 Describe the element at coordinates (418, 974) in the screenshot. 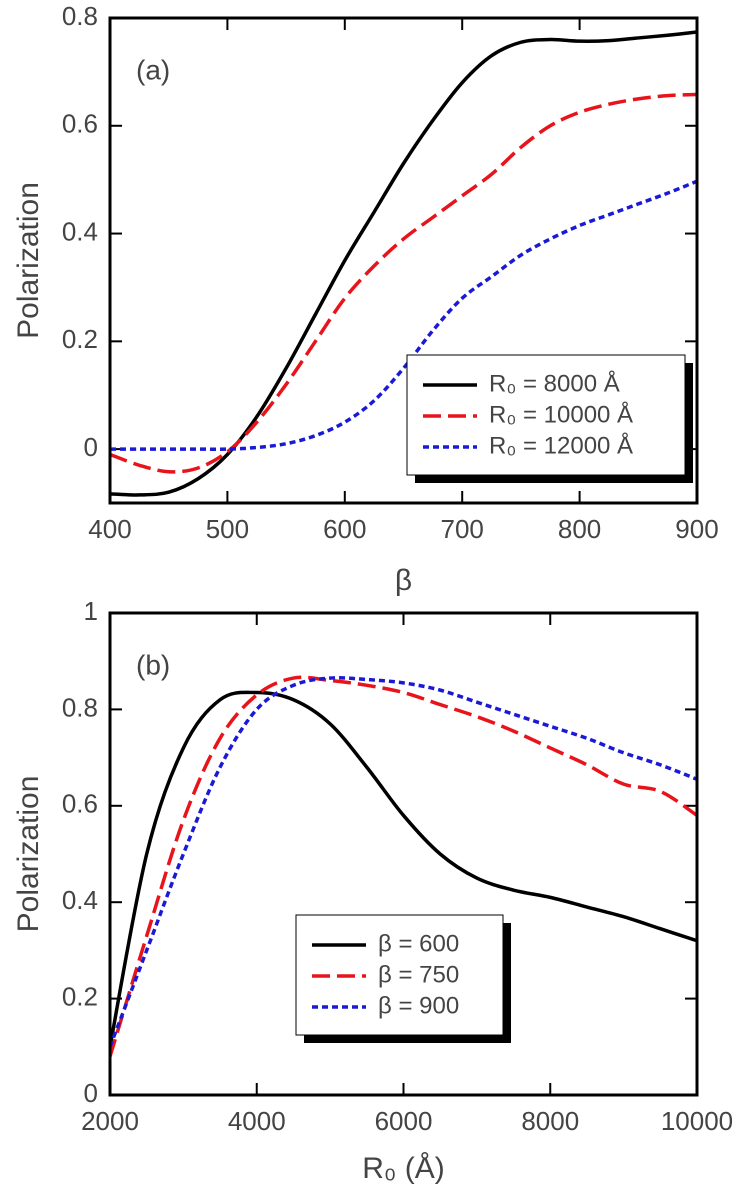

I see `legend-label: β = 750` at that location.